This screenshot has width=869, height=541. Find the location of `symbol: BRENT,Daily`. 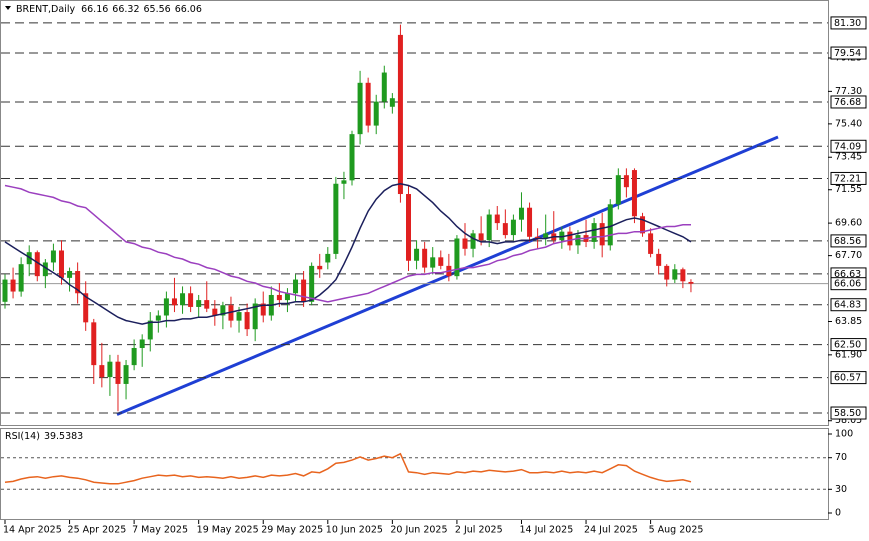

symbol: BRENT,Daily is located at coordinates (45, 9).